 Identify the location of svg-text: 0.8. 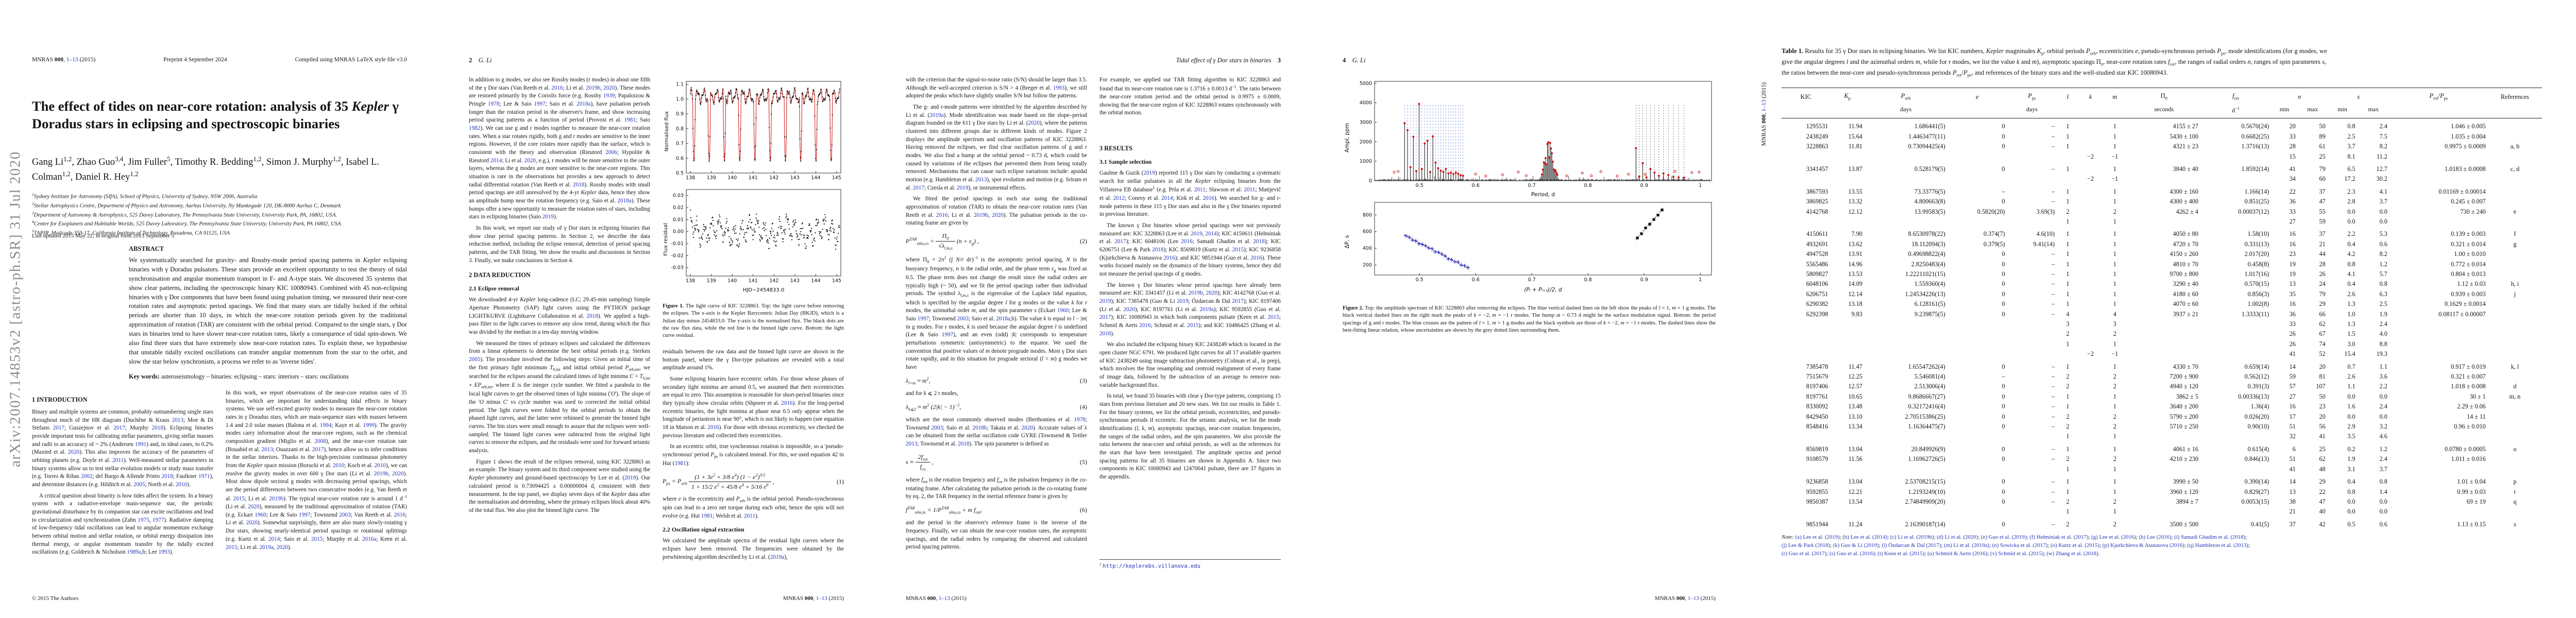
(1588, 185).